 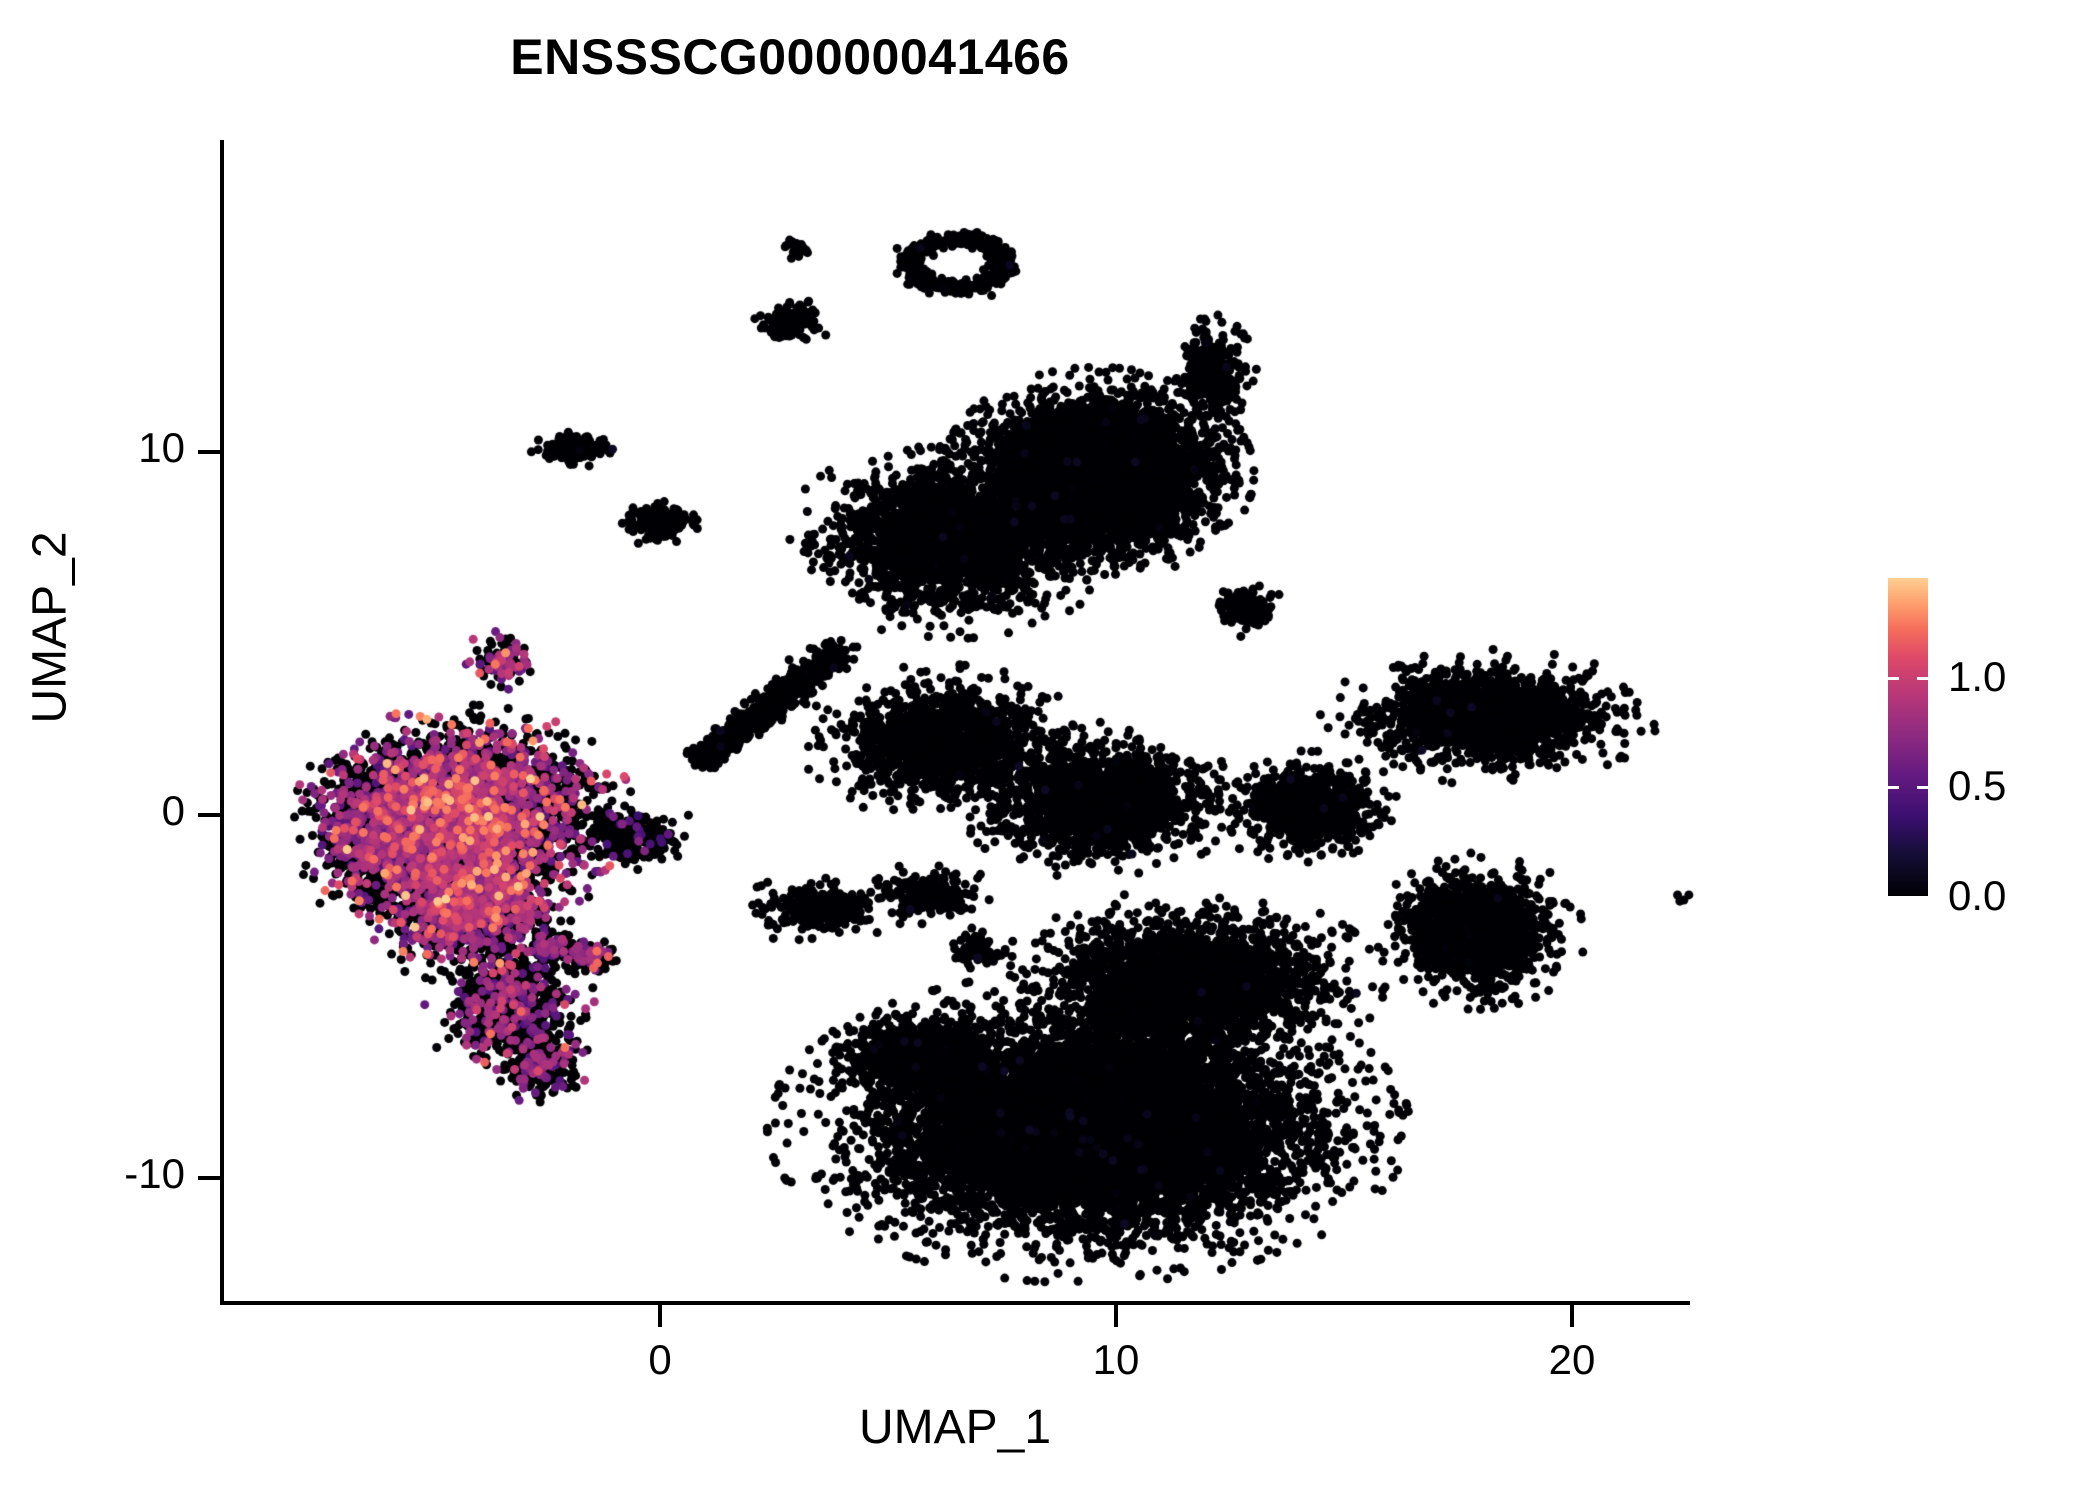 I want to click on colorbar-label-0.5: 0.5, so click(x=1977, y=786).